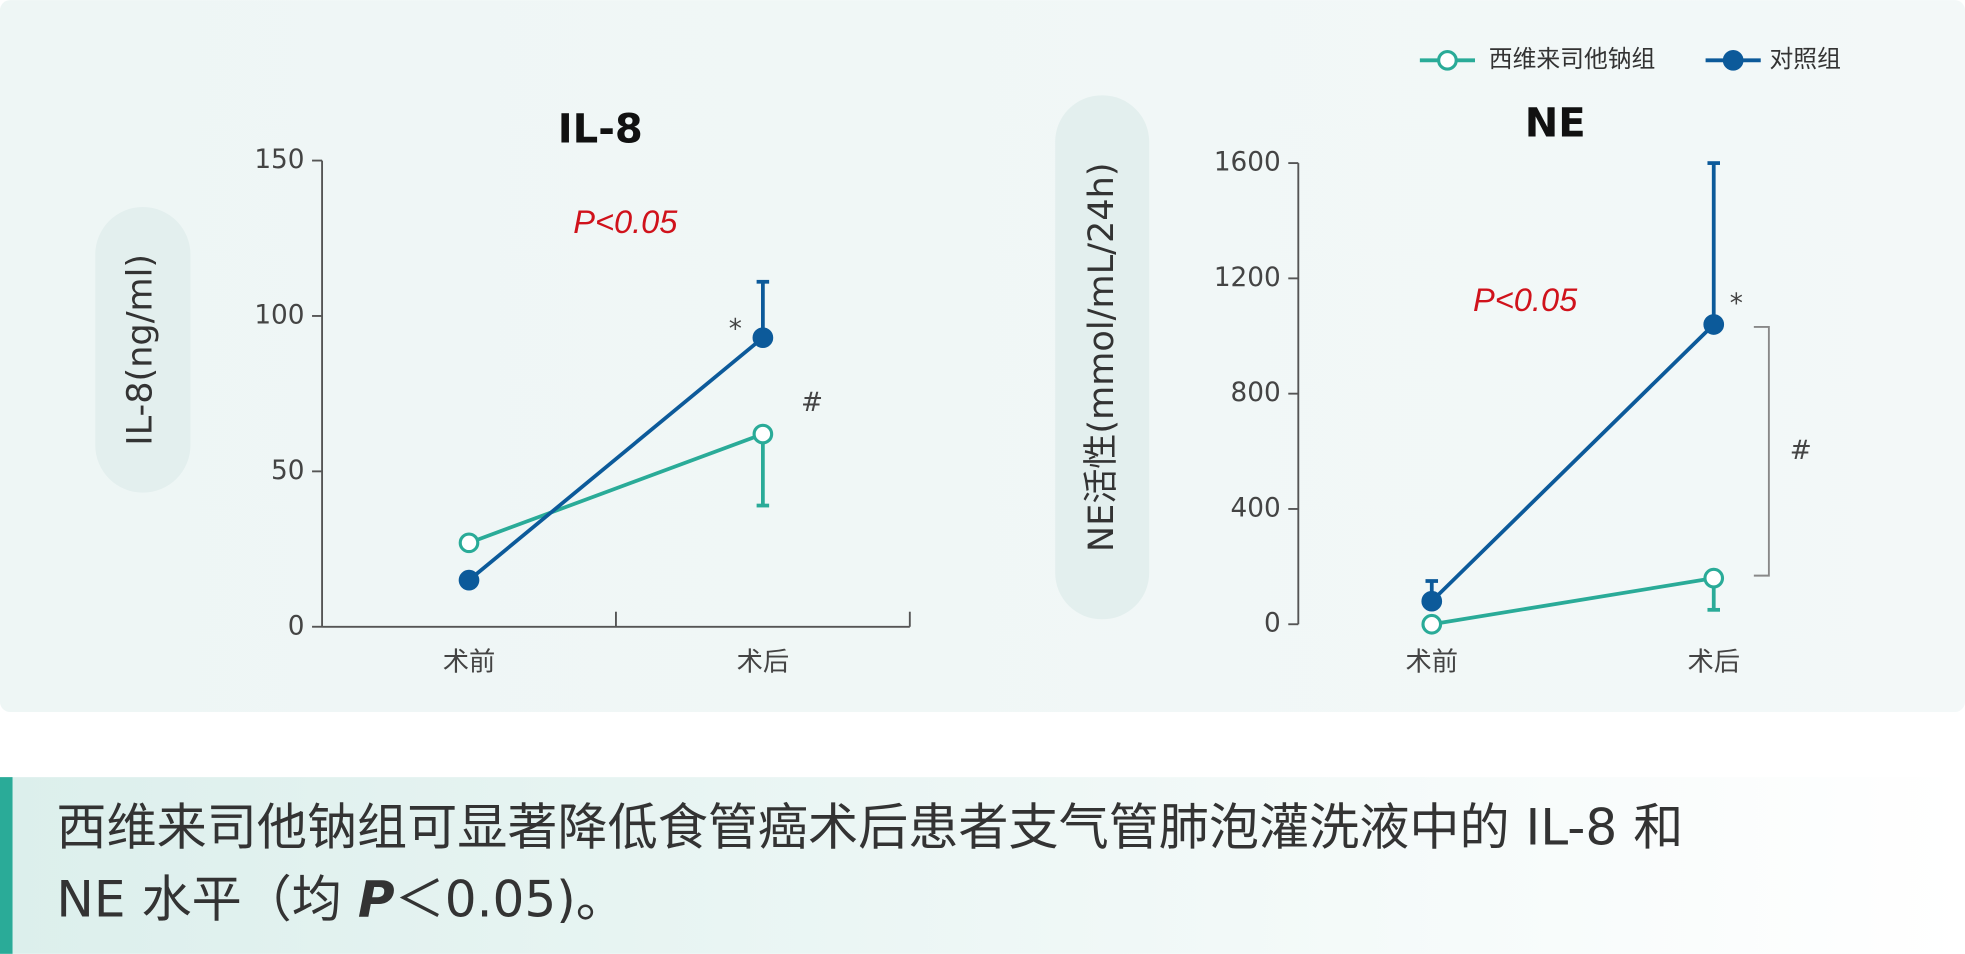  I want to click on y-tick-label: 50, so click(287, 471).